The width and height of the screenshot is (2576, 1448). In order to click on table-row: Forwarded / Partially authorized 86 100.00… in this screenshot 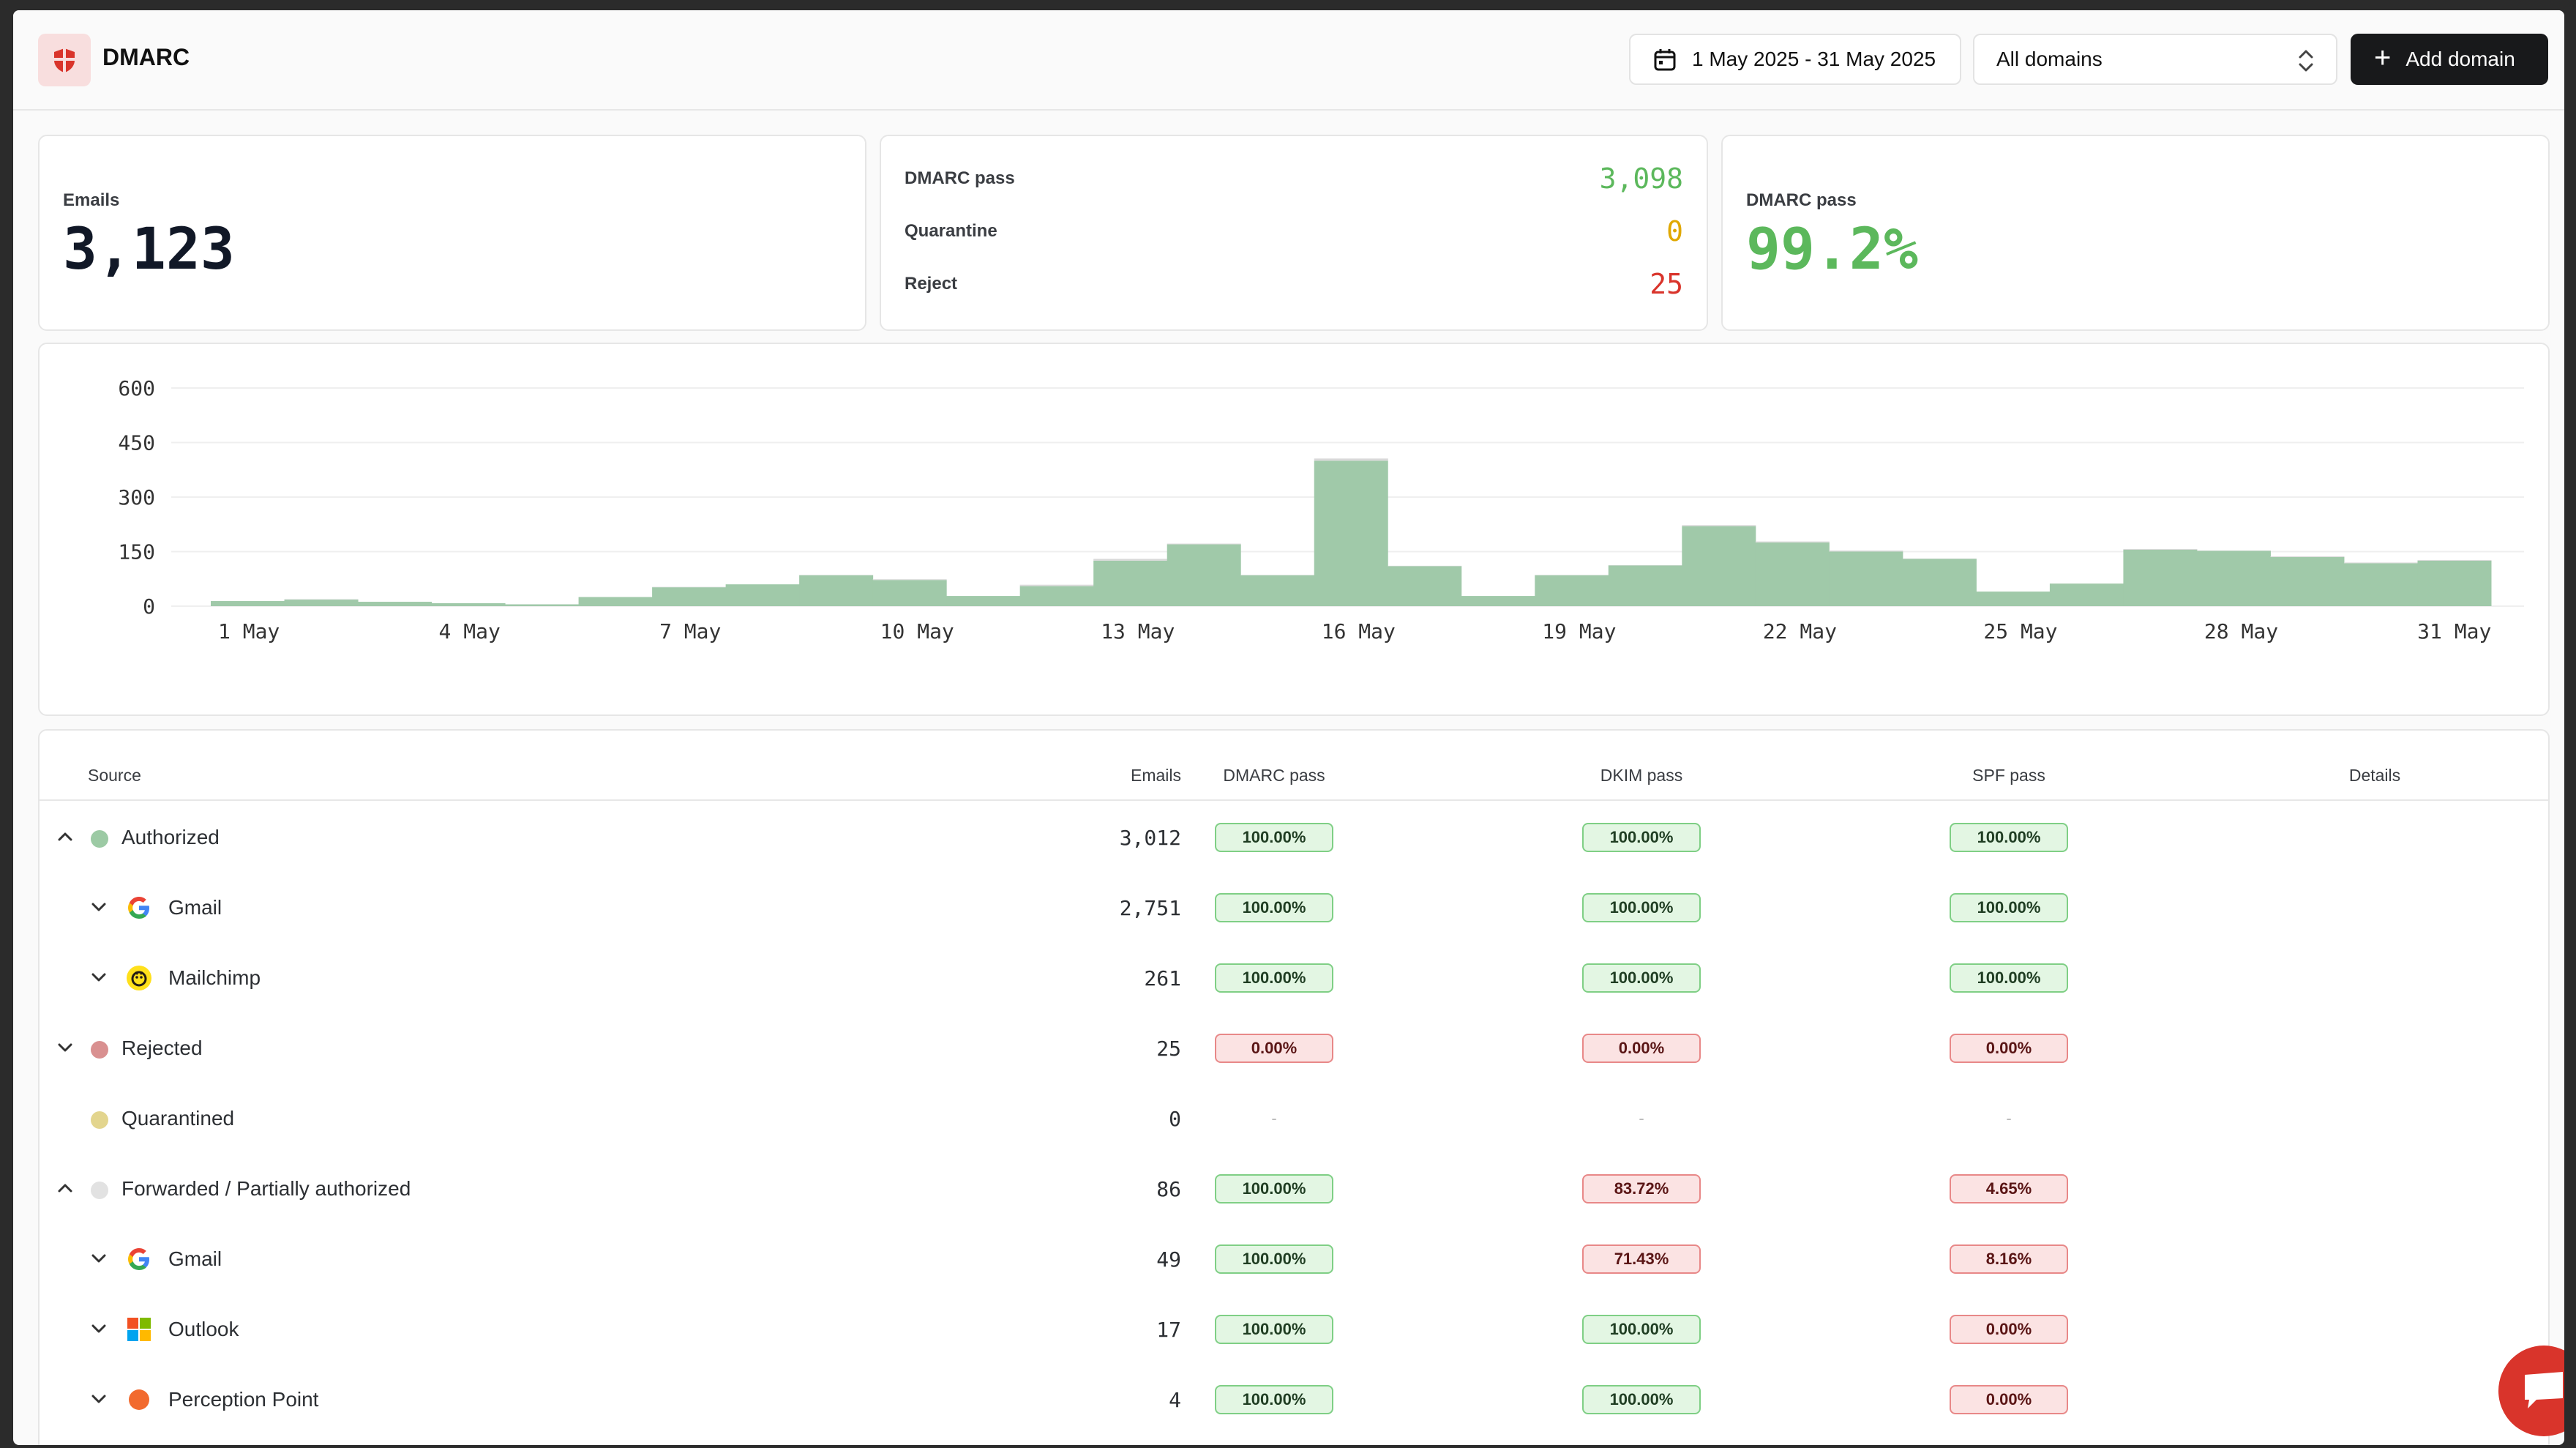, I will do `click(1294, 1189)`.